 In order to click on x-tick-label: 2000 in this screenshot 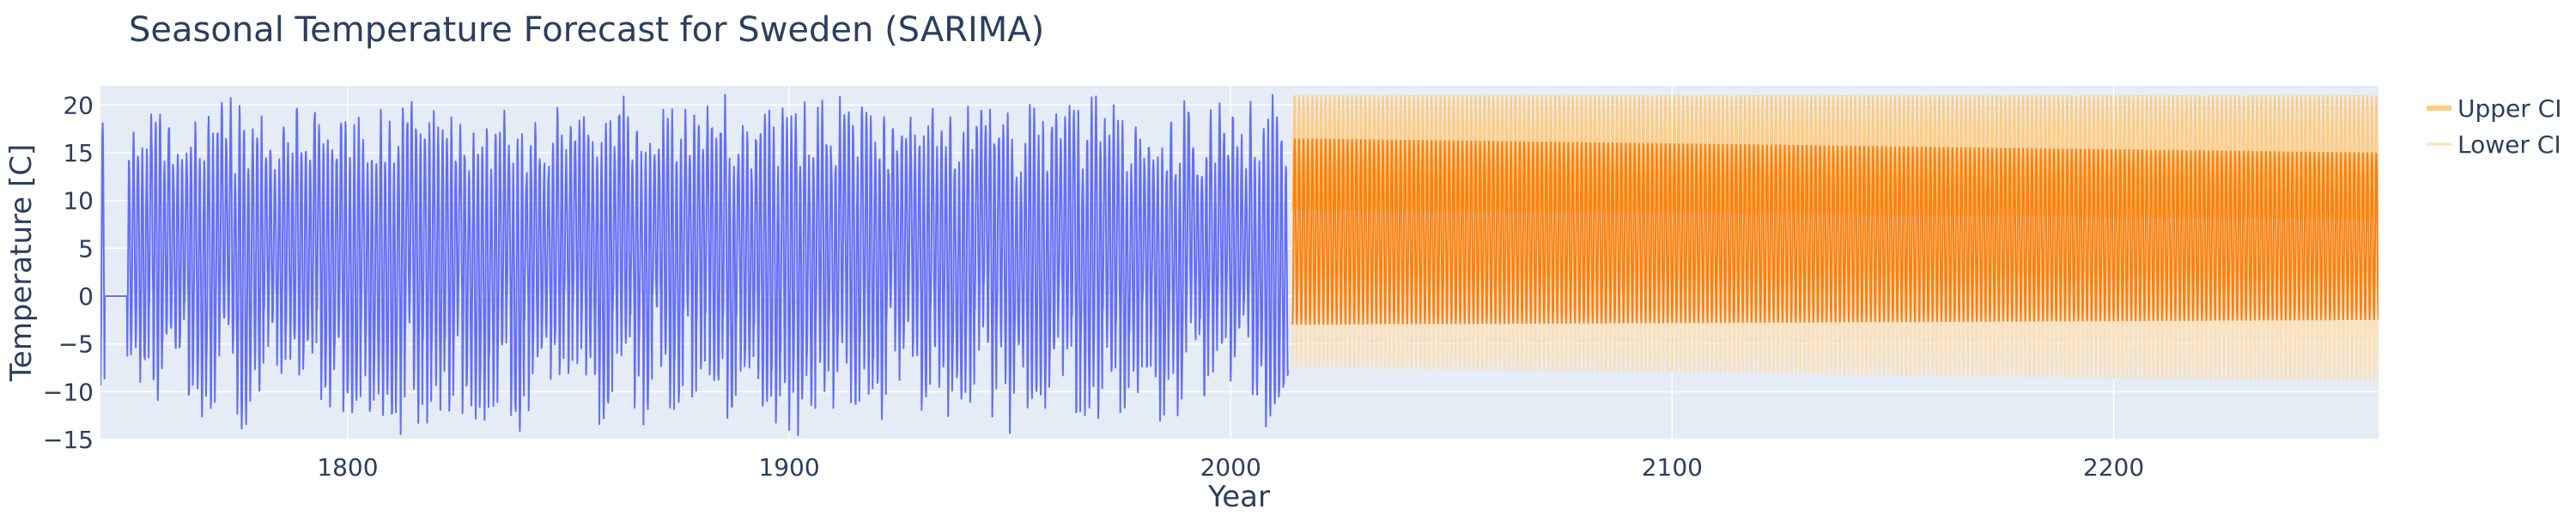, I will do `click(1230, 467)`.